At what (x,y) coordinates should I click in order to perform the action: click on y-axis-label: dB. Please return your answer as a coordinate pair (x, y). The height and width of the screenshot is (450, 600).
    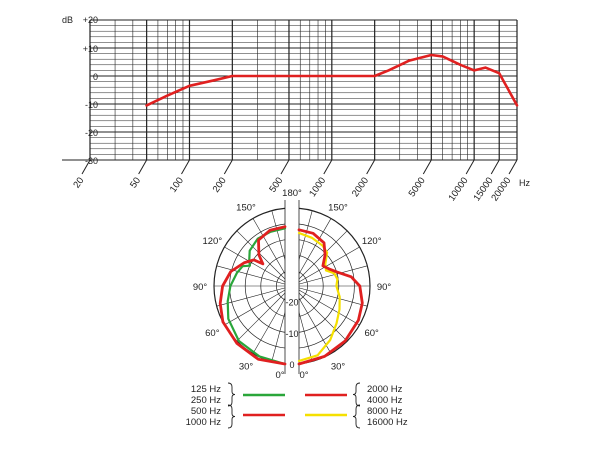
    Looking at the image, I should click on (67, 20).